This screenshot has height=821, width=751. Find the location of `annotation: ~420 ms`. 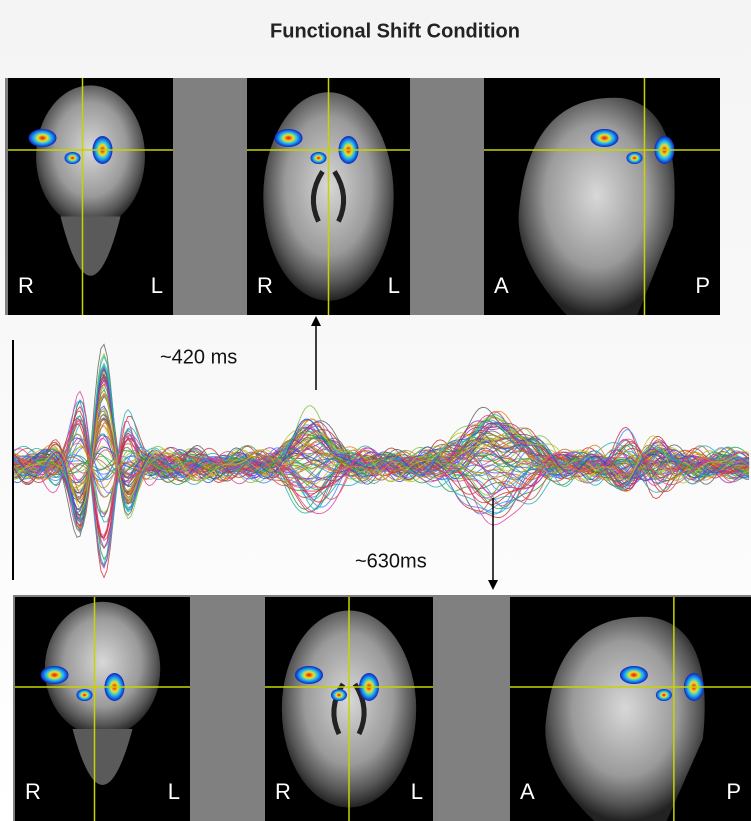

annotation: ~420 ms is located at coordinates (198, 357).